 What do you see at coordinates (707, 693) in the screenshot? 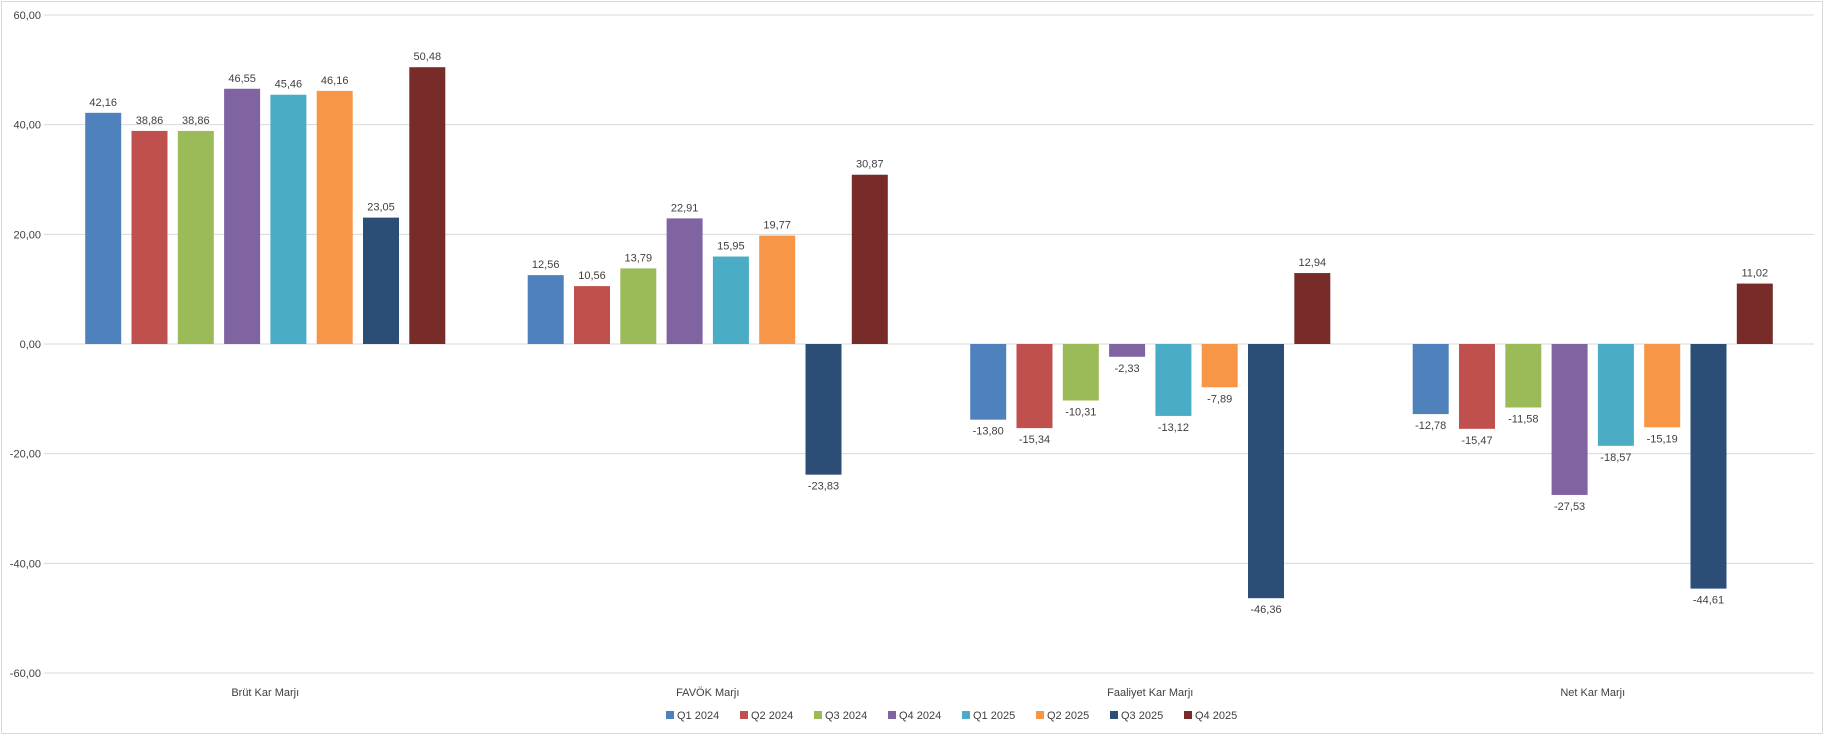
I see `category-label: FAVÖK Marjı` at bounding box center [707, 693].